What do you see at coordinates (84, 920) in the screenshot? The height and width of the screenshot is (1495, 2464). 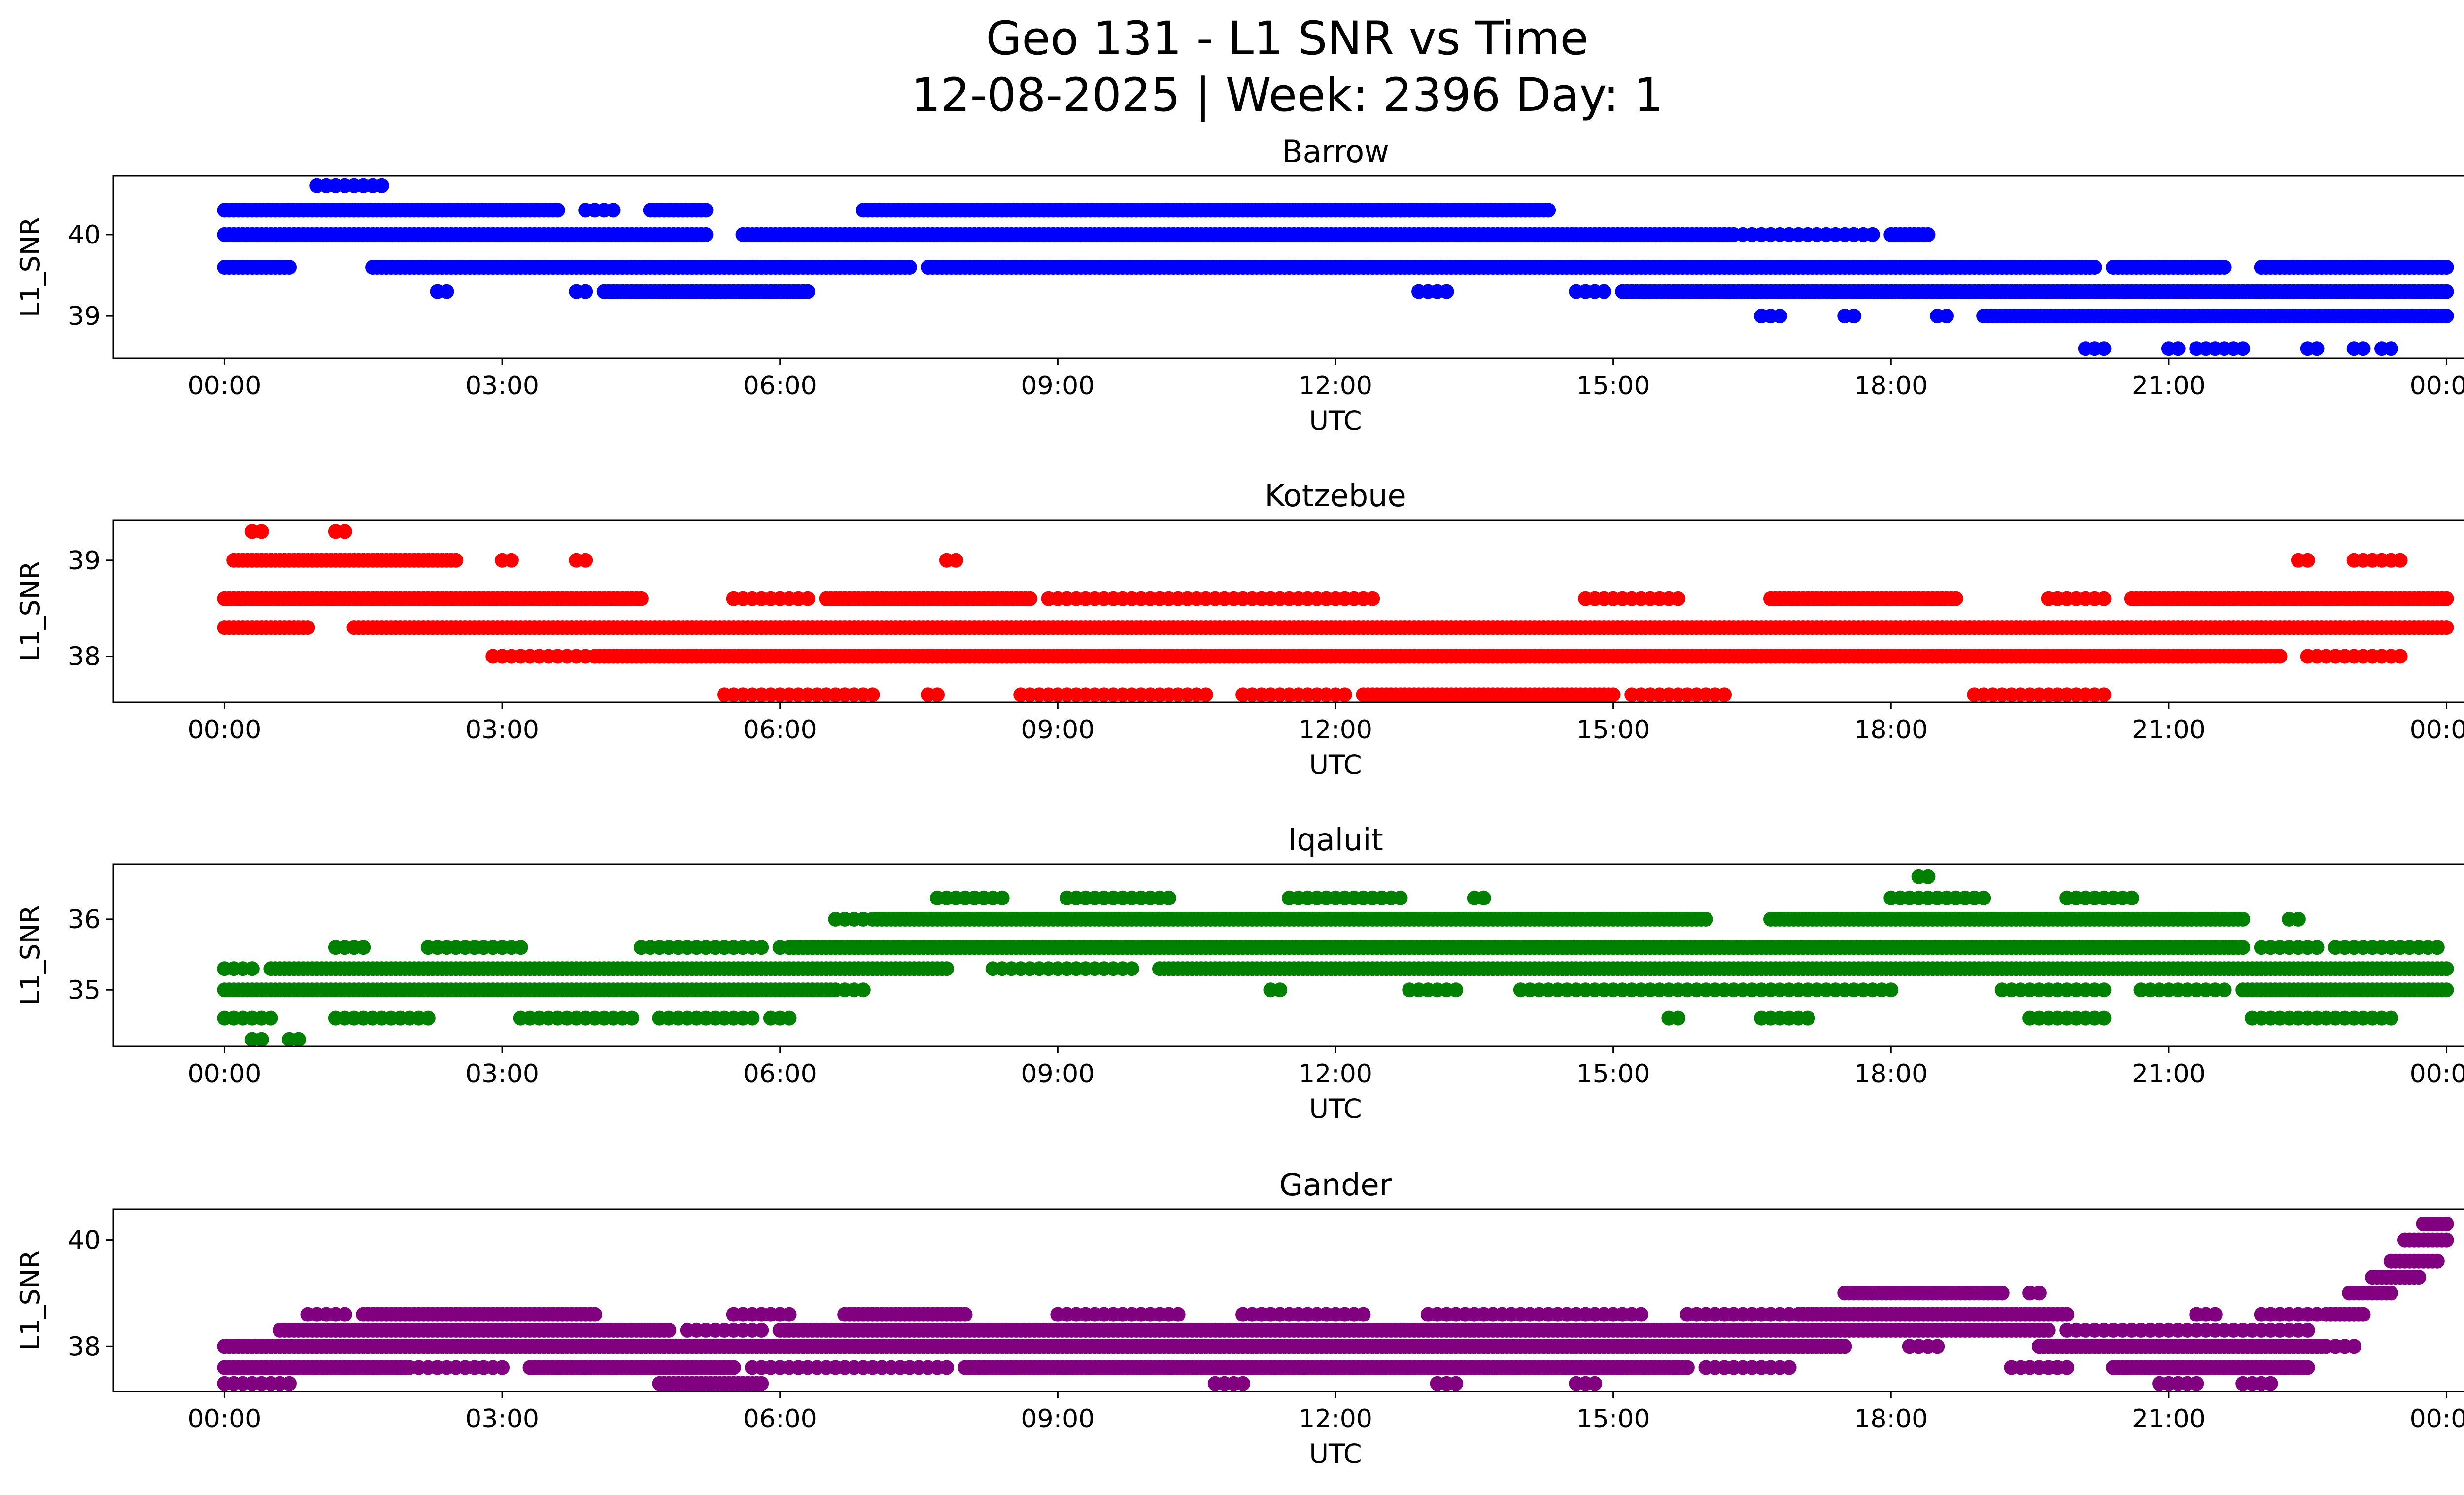 I see `y-tick-label: 36` at bounding box center [84, 920].